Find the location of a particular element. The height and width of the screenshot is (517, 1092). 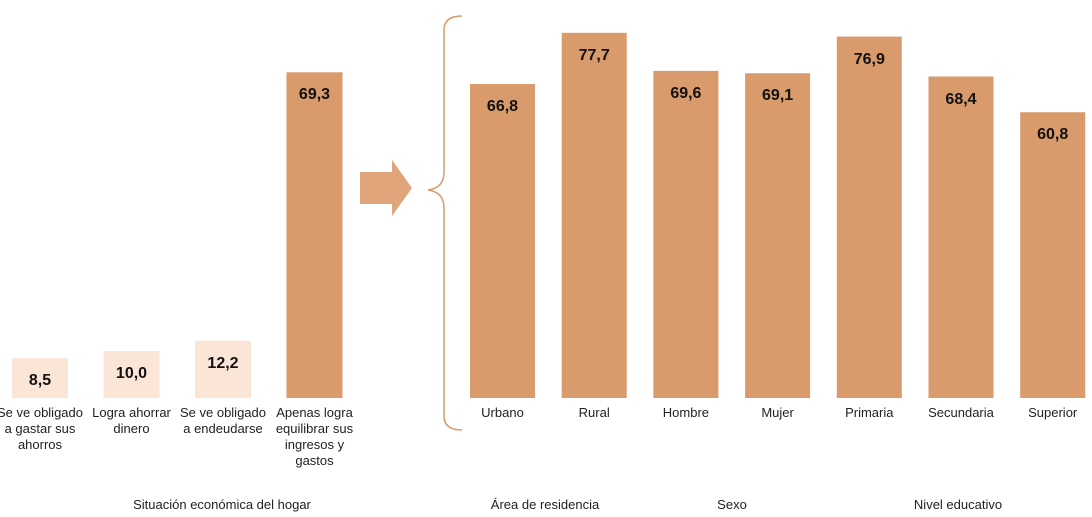

value-label: 69,6 is located at coordinates (686, 93).